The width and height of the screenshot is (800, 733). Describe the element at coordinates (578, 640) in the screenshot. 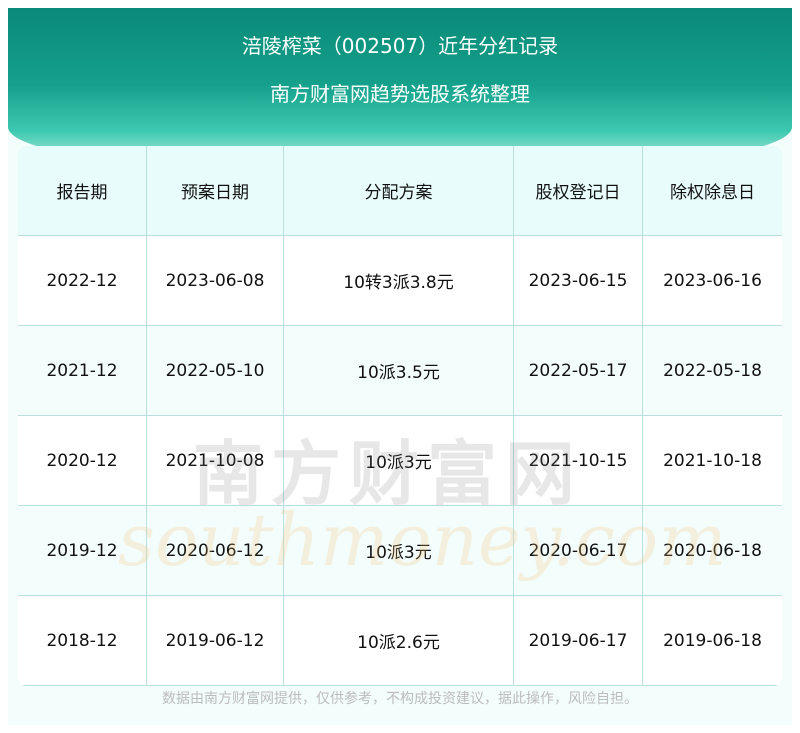

I see `table-cell: 2019-06-17` at that location.